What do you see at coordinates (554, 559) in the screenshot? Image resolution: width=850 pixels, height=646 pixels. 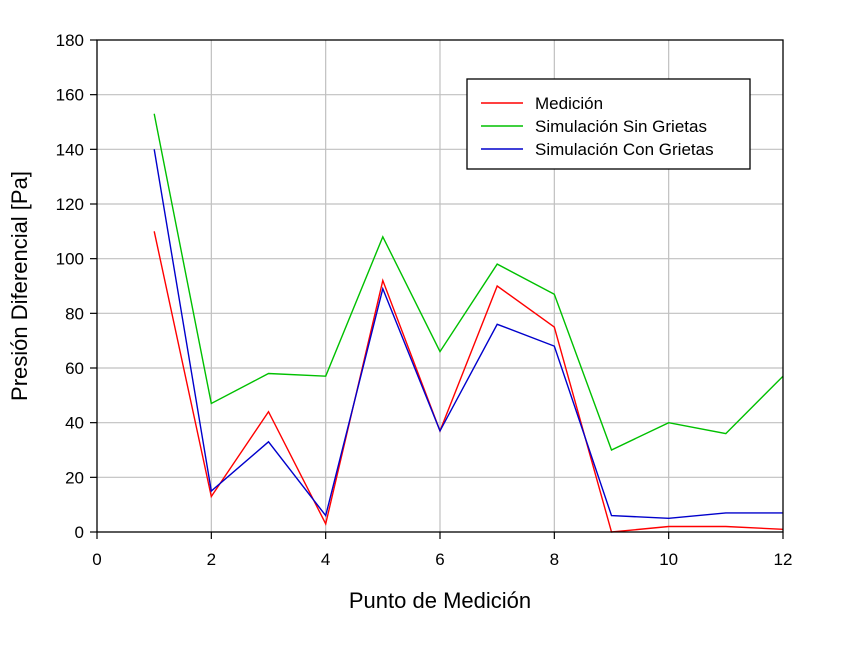 I see `x-tick-label: 8` at bounding box center [554, 559].